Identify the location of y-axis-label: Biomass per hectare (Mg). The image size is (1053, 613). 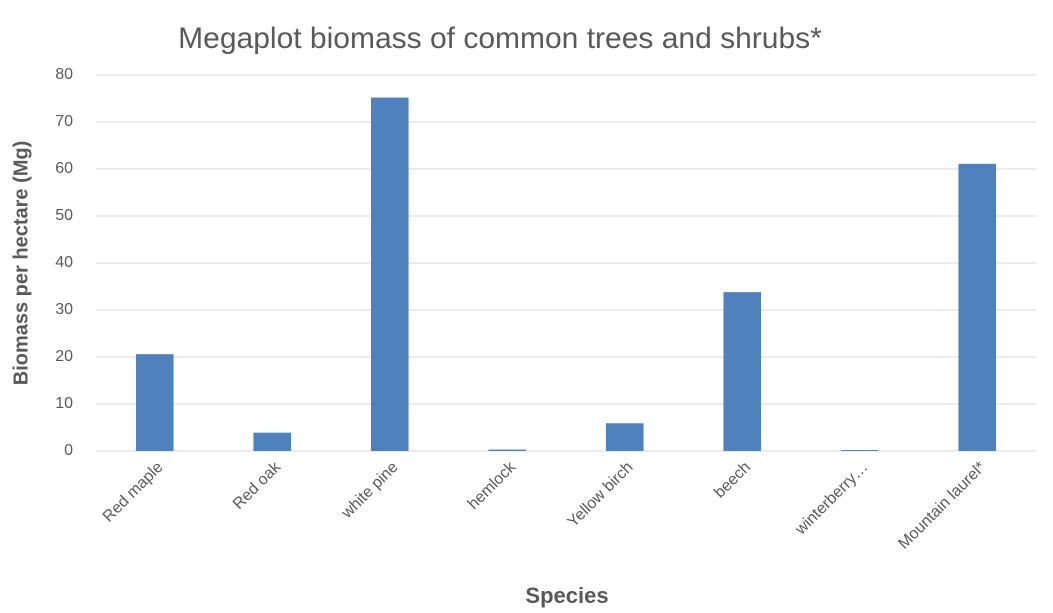
(21, 263).